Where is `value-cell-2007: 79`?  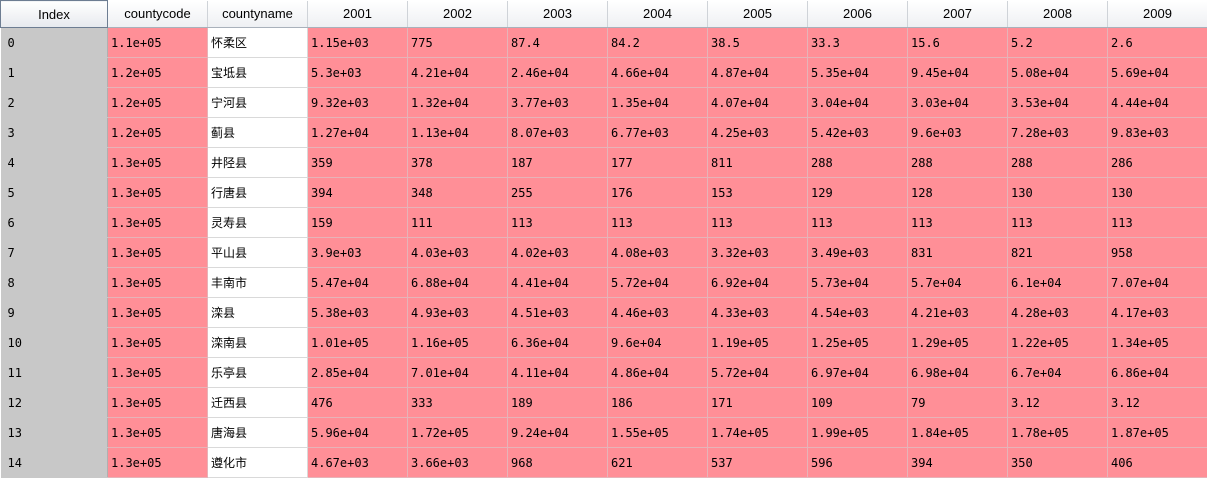
value-cell-2007: 79 is located at coordinates (958, 403).